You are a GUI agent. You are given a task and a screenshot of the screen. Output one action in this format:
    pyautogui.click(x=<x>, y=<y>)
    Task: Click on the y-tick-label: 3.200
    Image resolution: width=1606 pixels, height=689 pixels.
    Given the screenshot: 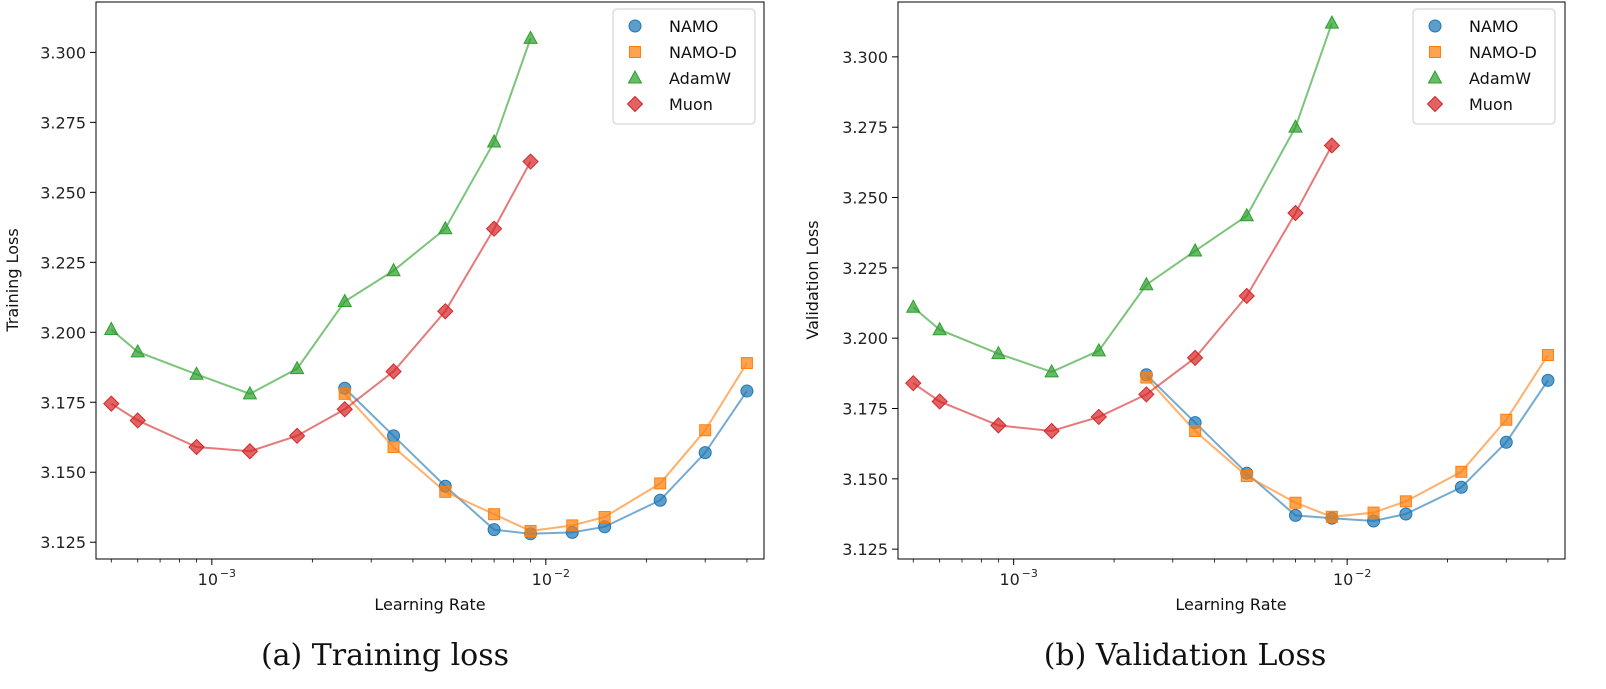 What is the action you would take?
    pyautogui.click(x=63, y=332)
    